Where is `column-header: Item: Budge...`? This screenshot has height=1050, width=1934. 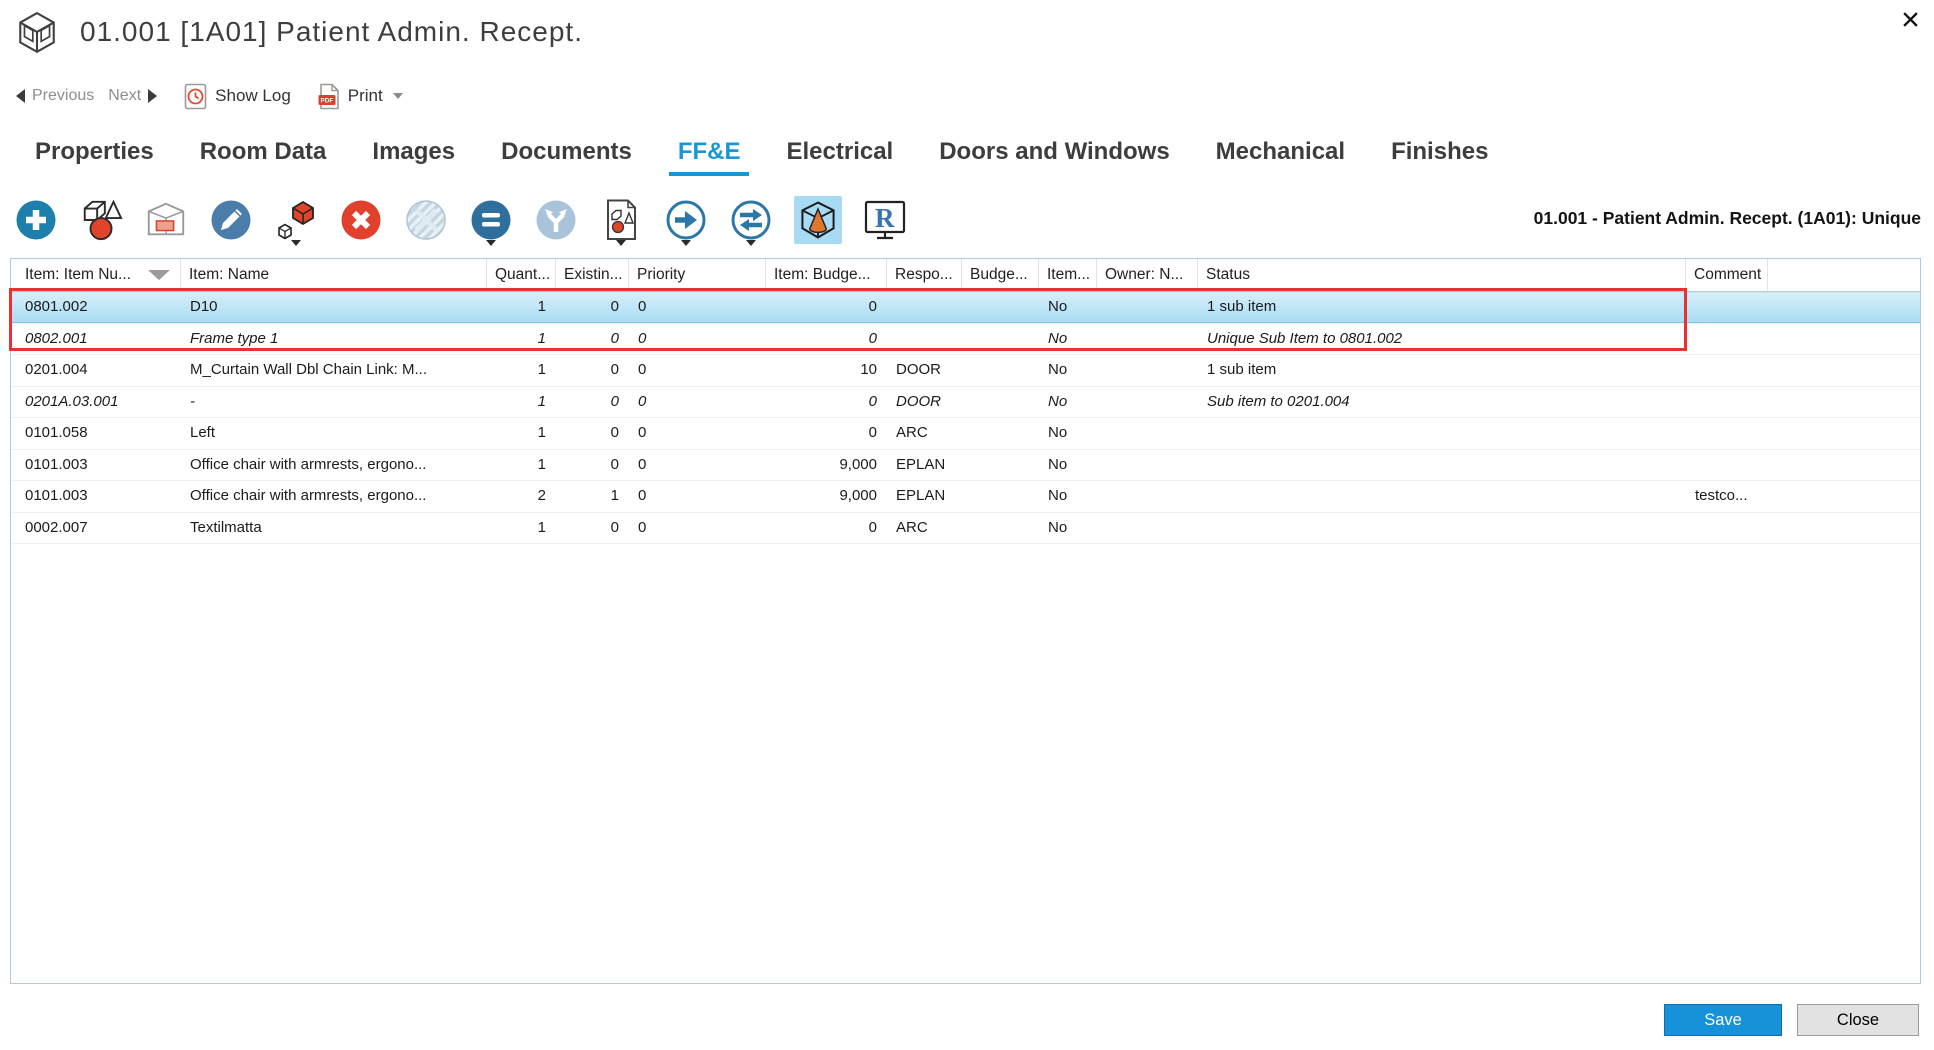 column-header: Item: Budge... is located at coordinates (826, 275).